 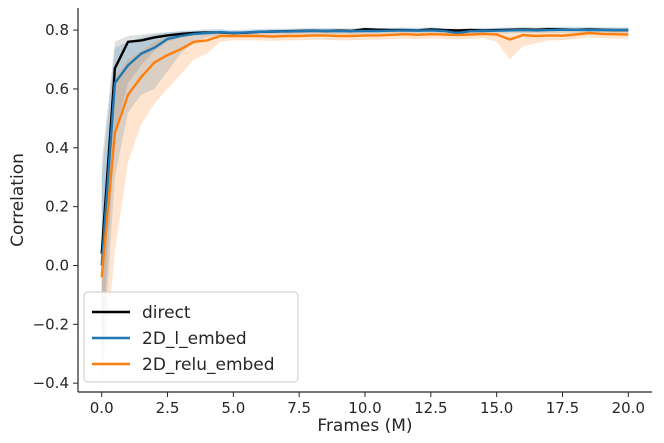 I want to click on x-axis-ticks: 0.0 2.5 5.0 7.5 10.0 12.5 15.0 17.5 20.0, so click(x=367, y=404).